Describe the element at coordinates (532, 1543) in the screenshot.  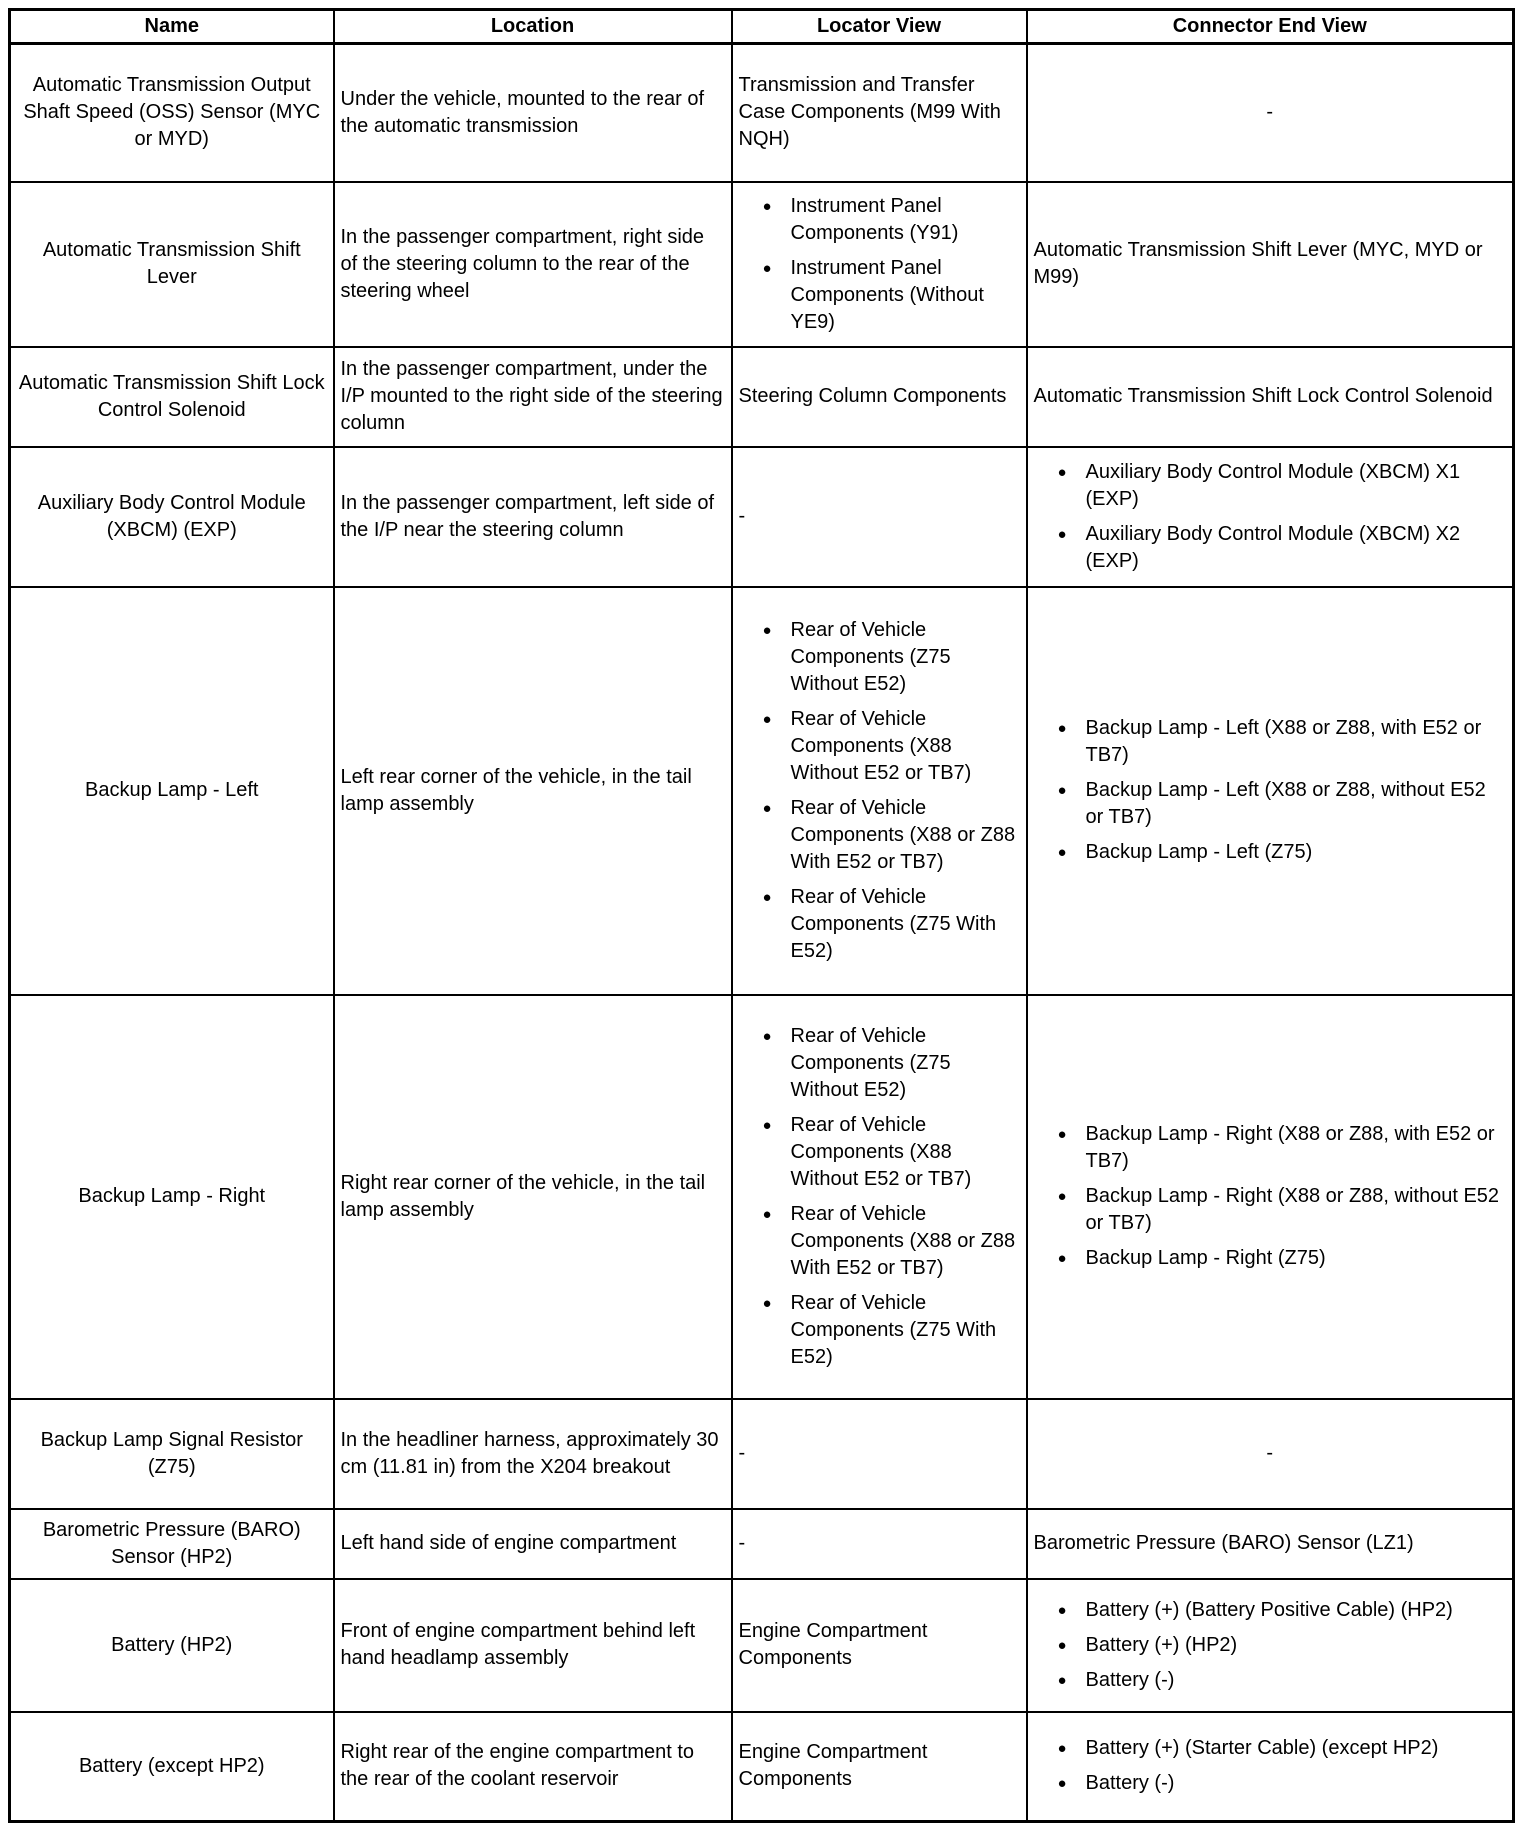
I see `location-cell: Left hand side of engine compartment` at that location.